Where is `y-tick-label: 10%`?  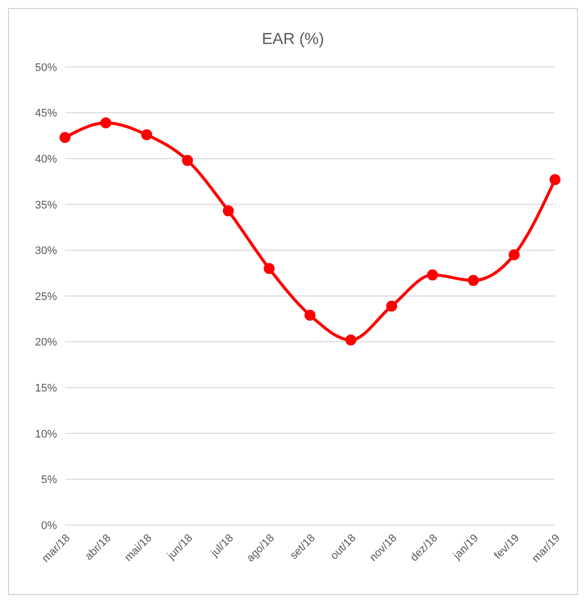 y-tick-label: 10% is located at coordinates (46, 434).